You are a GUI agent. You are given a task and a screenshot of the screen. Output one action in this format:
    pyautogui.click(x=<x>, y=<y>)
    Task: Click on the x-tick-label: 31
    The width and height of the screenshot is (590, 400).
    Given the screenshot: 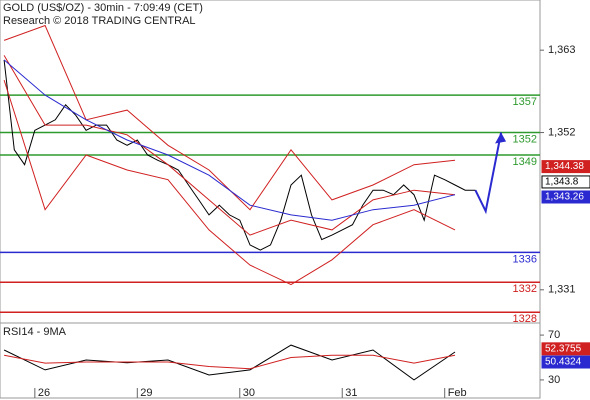 What is the action you would take?
    pyautogui.click(x=351, y=393)
    